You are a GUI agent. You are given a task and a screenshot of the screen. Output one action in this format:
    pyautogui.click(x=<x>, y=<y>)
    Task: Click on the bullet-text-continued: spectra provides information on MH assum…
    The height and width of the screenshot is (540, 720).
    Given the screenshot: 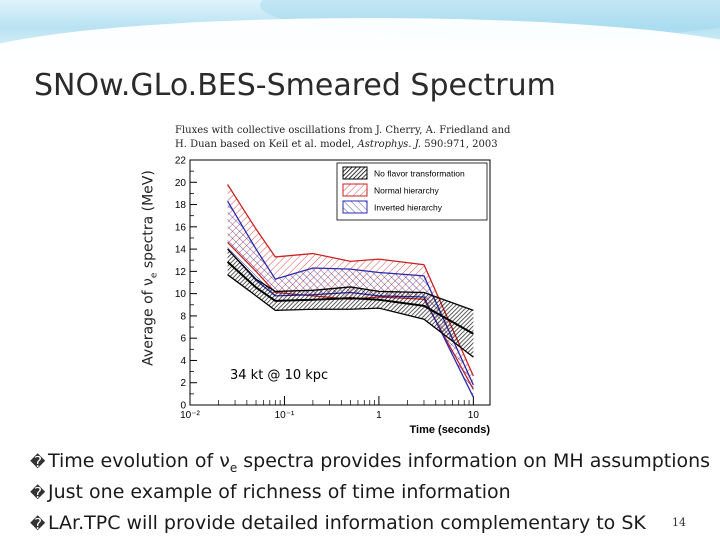 What is the action you would take?
    pyautogui.click(x=474, y=461)
    